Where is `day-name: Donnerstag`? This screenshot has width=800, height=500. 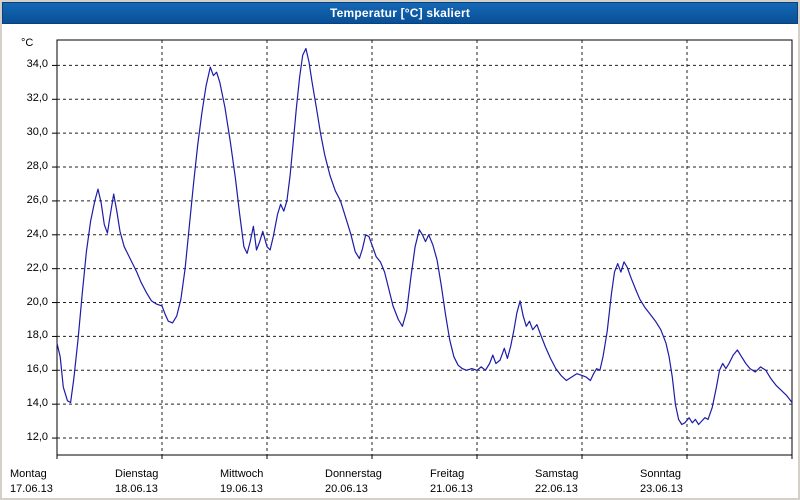 day-name: Donnerstag is located at coordinates (353, 474).